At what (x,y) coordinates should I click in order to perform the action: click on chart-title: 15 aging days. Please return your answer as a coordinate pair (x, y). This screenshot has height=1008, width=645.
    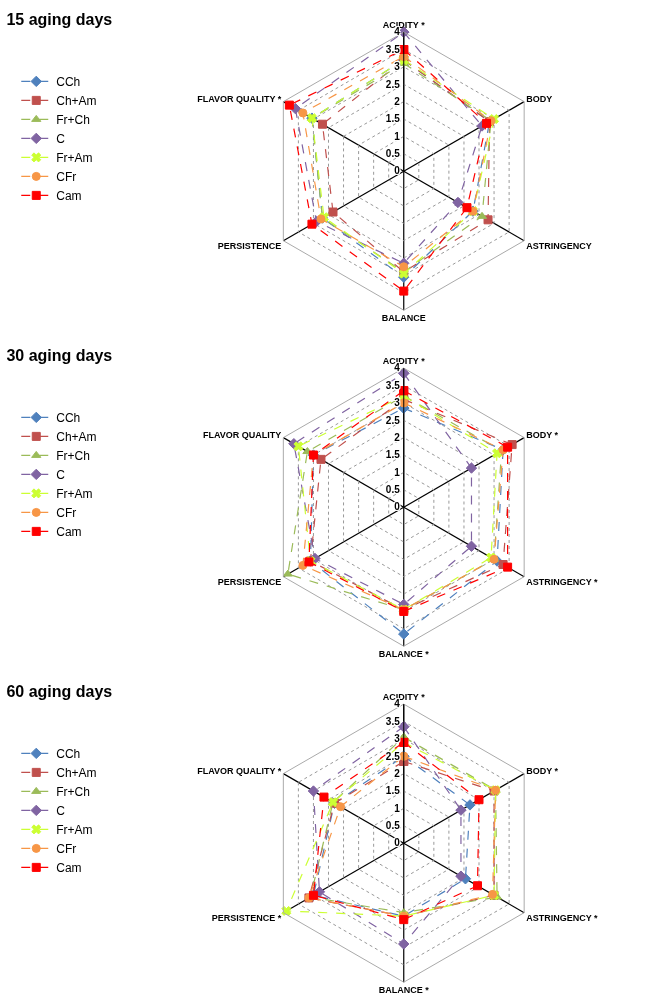
    Looking at the image, I should click on (59, 19).